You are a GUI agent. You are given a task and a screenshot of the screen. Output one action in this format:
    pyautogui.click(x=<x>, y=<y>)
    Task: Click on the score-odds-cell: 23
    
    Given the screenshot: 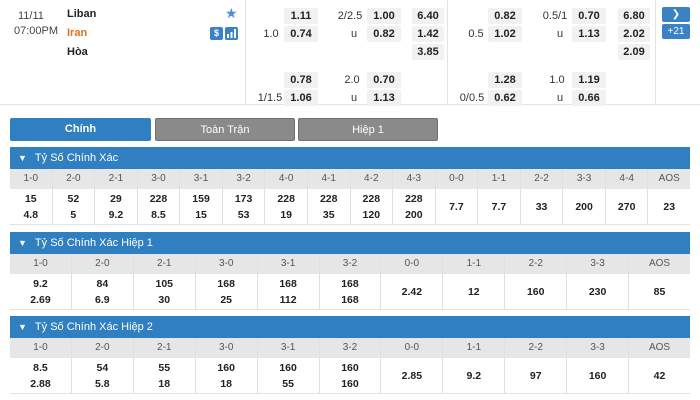 What is the action you would take?
    pyautogui.click(x=669, y=206)
    